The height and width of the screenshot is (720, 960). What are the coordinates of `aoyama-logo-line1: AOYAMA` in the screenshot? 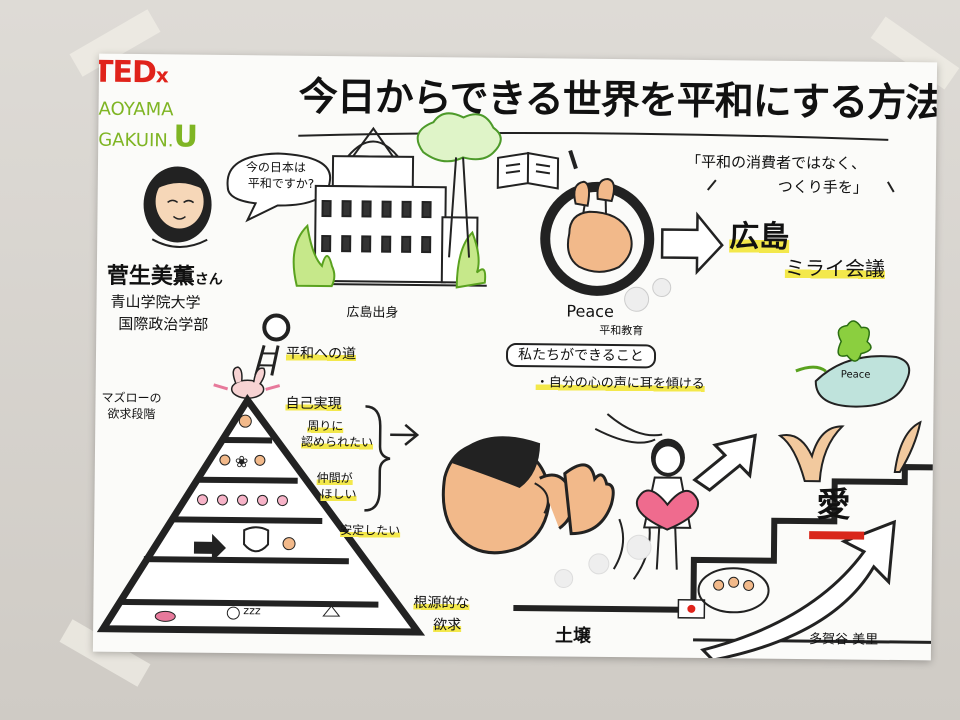 It's located at (136, 109).